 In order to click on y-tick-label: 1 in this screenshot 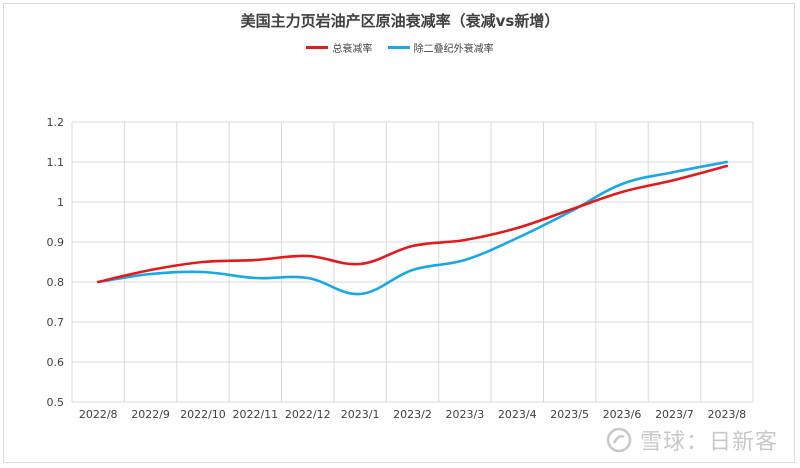, I will do `click(60, 202)`.